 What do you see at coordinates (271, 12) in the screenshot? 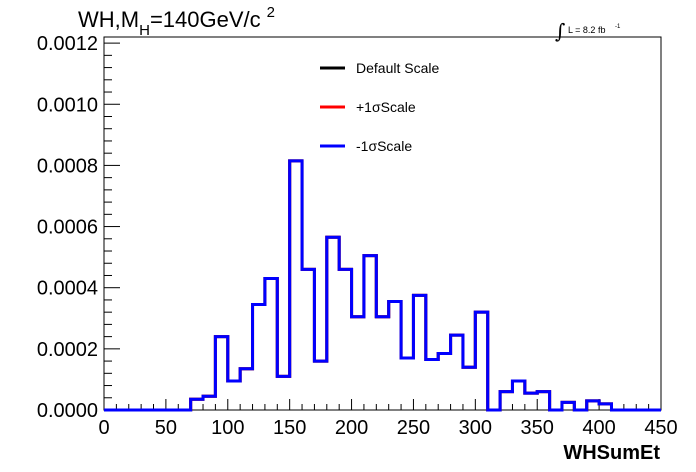
I see `title-superscript: 2` at bounding box center [271, 12].